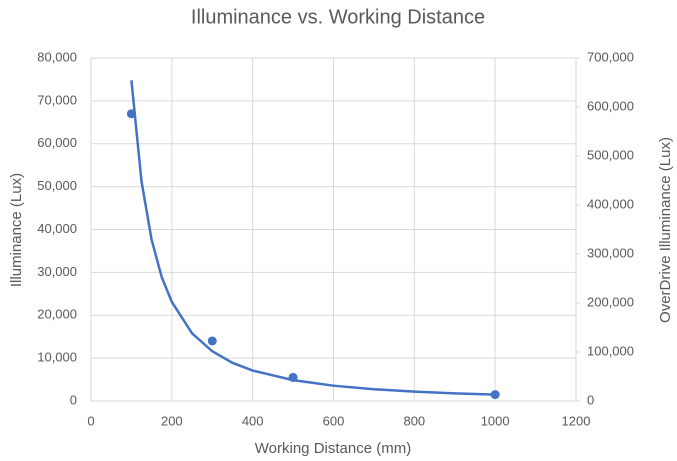 This screenshot has height=461, width=677. What do you see at coordinates (57, 99) in the screenshot?
I see `y-tick-label: 70,000` at bounding box center [57, 99].